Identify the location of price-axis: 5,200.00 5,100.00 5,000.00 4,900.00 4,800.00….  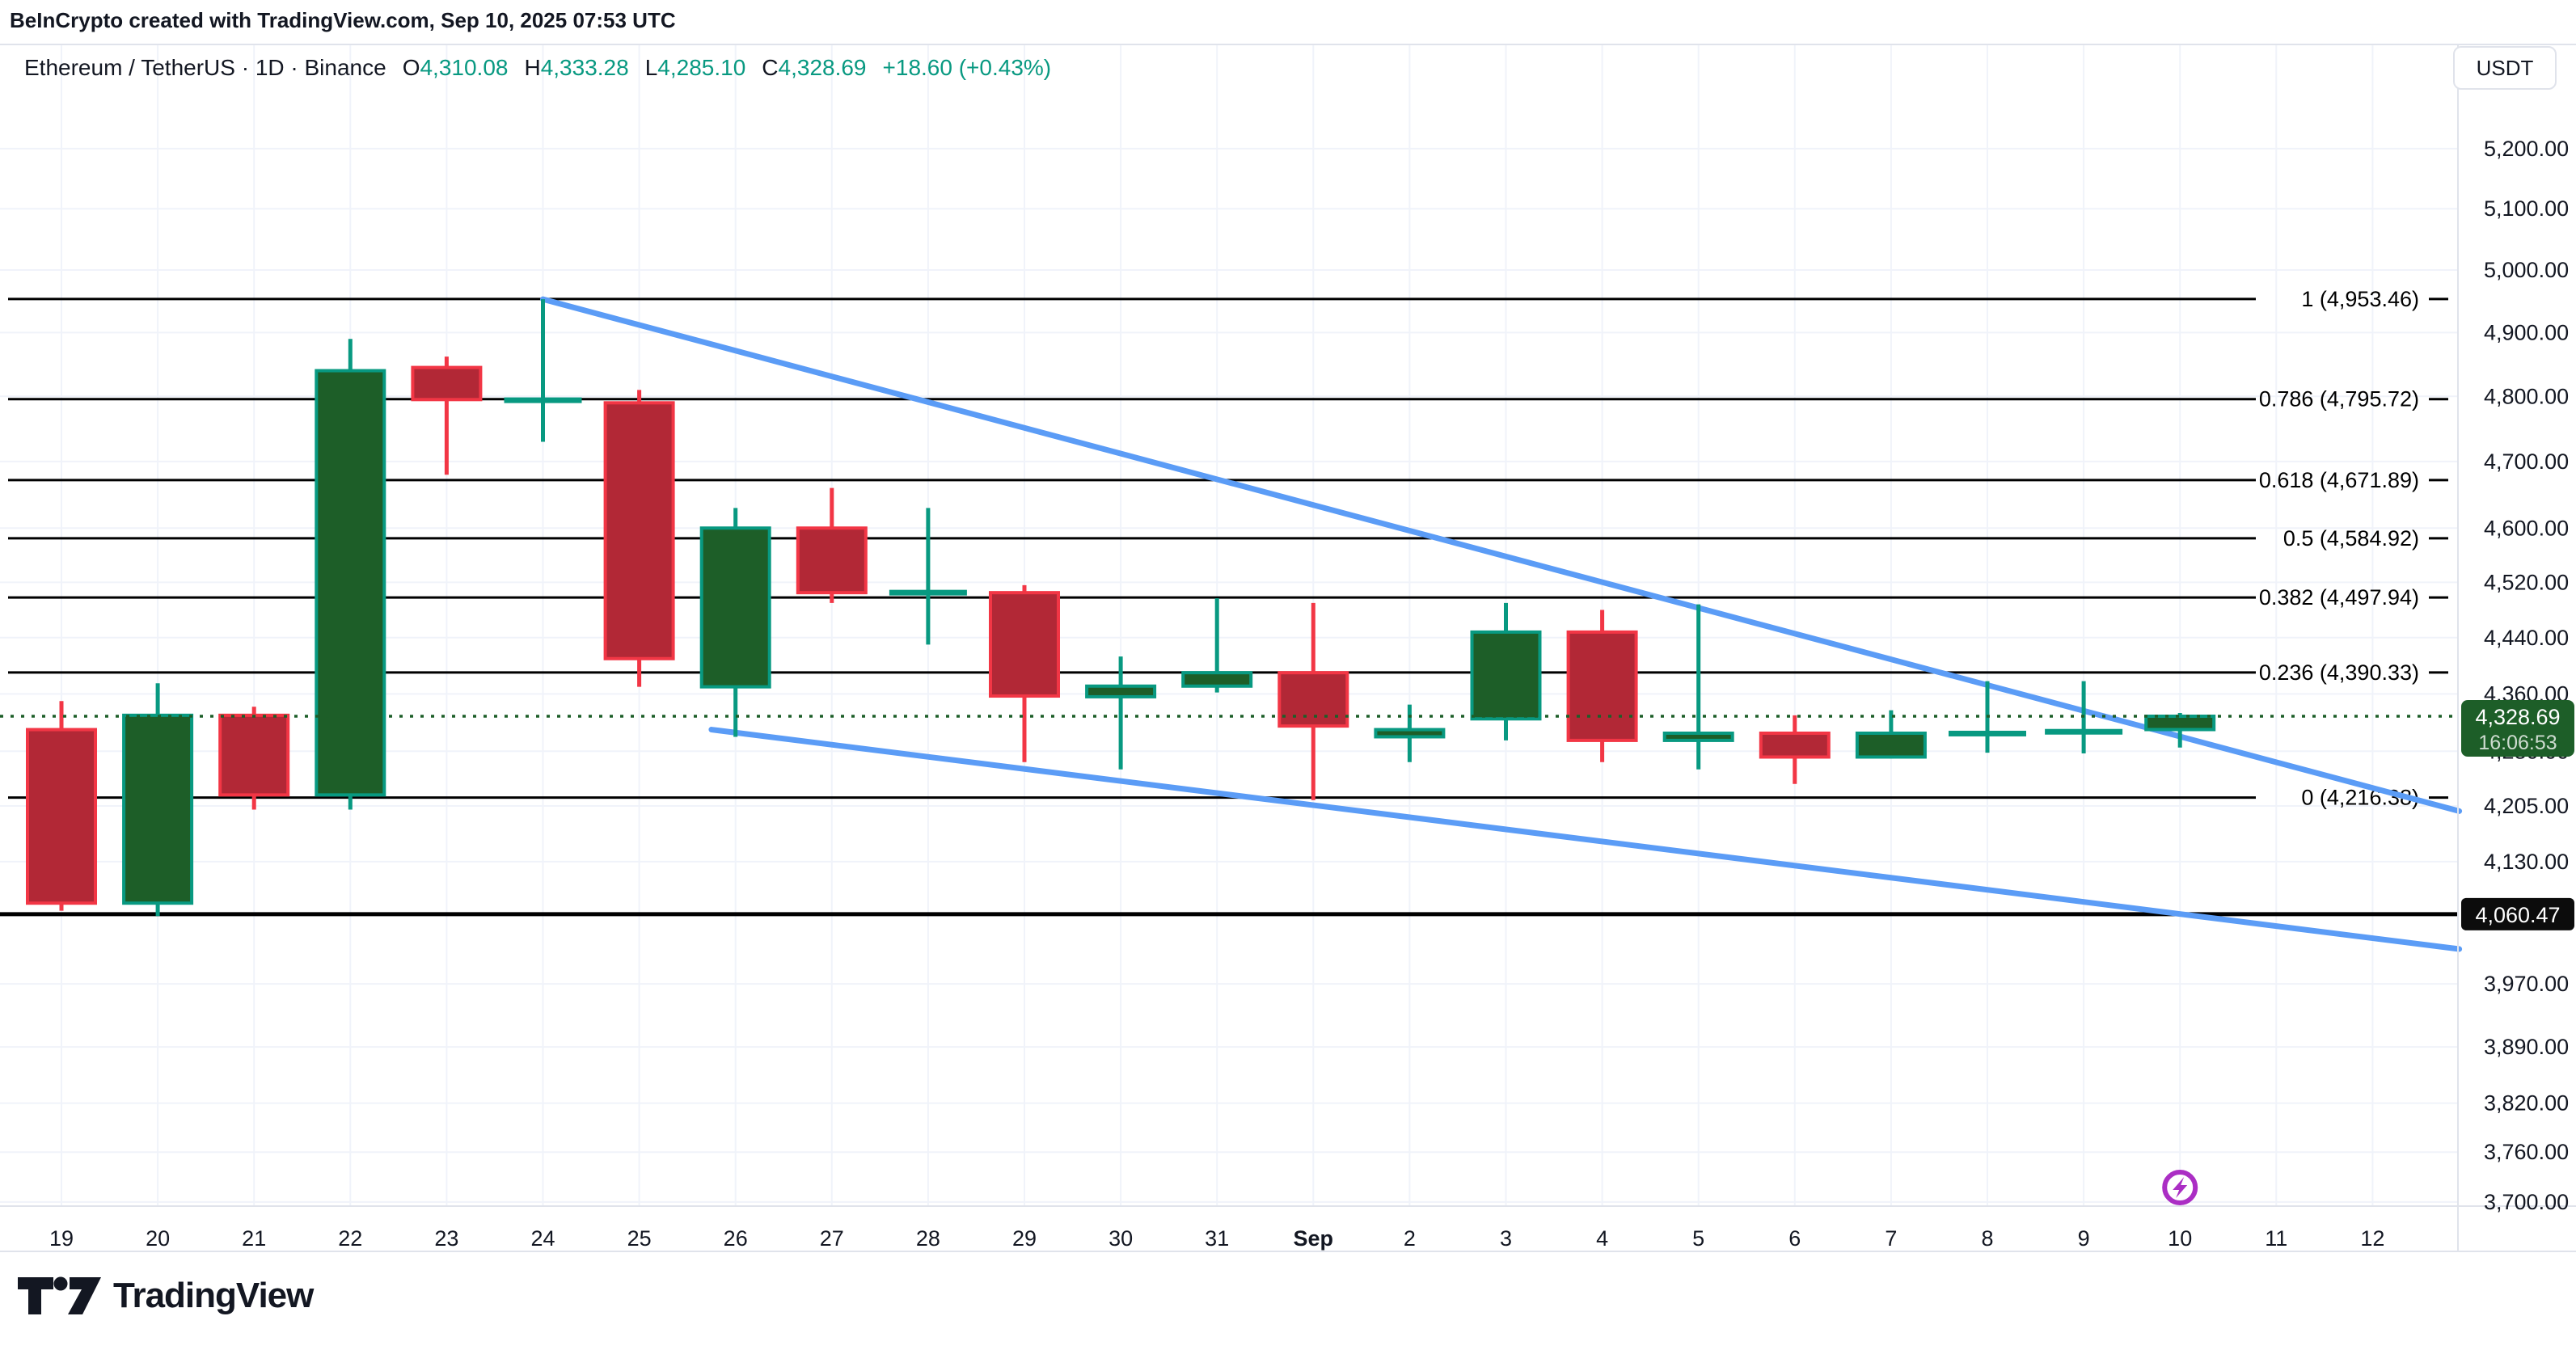
(2526, 675).